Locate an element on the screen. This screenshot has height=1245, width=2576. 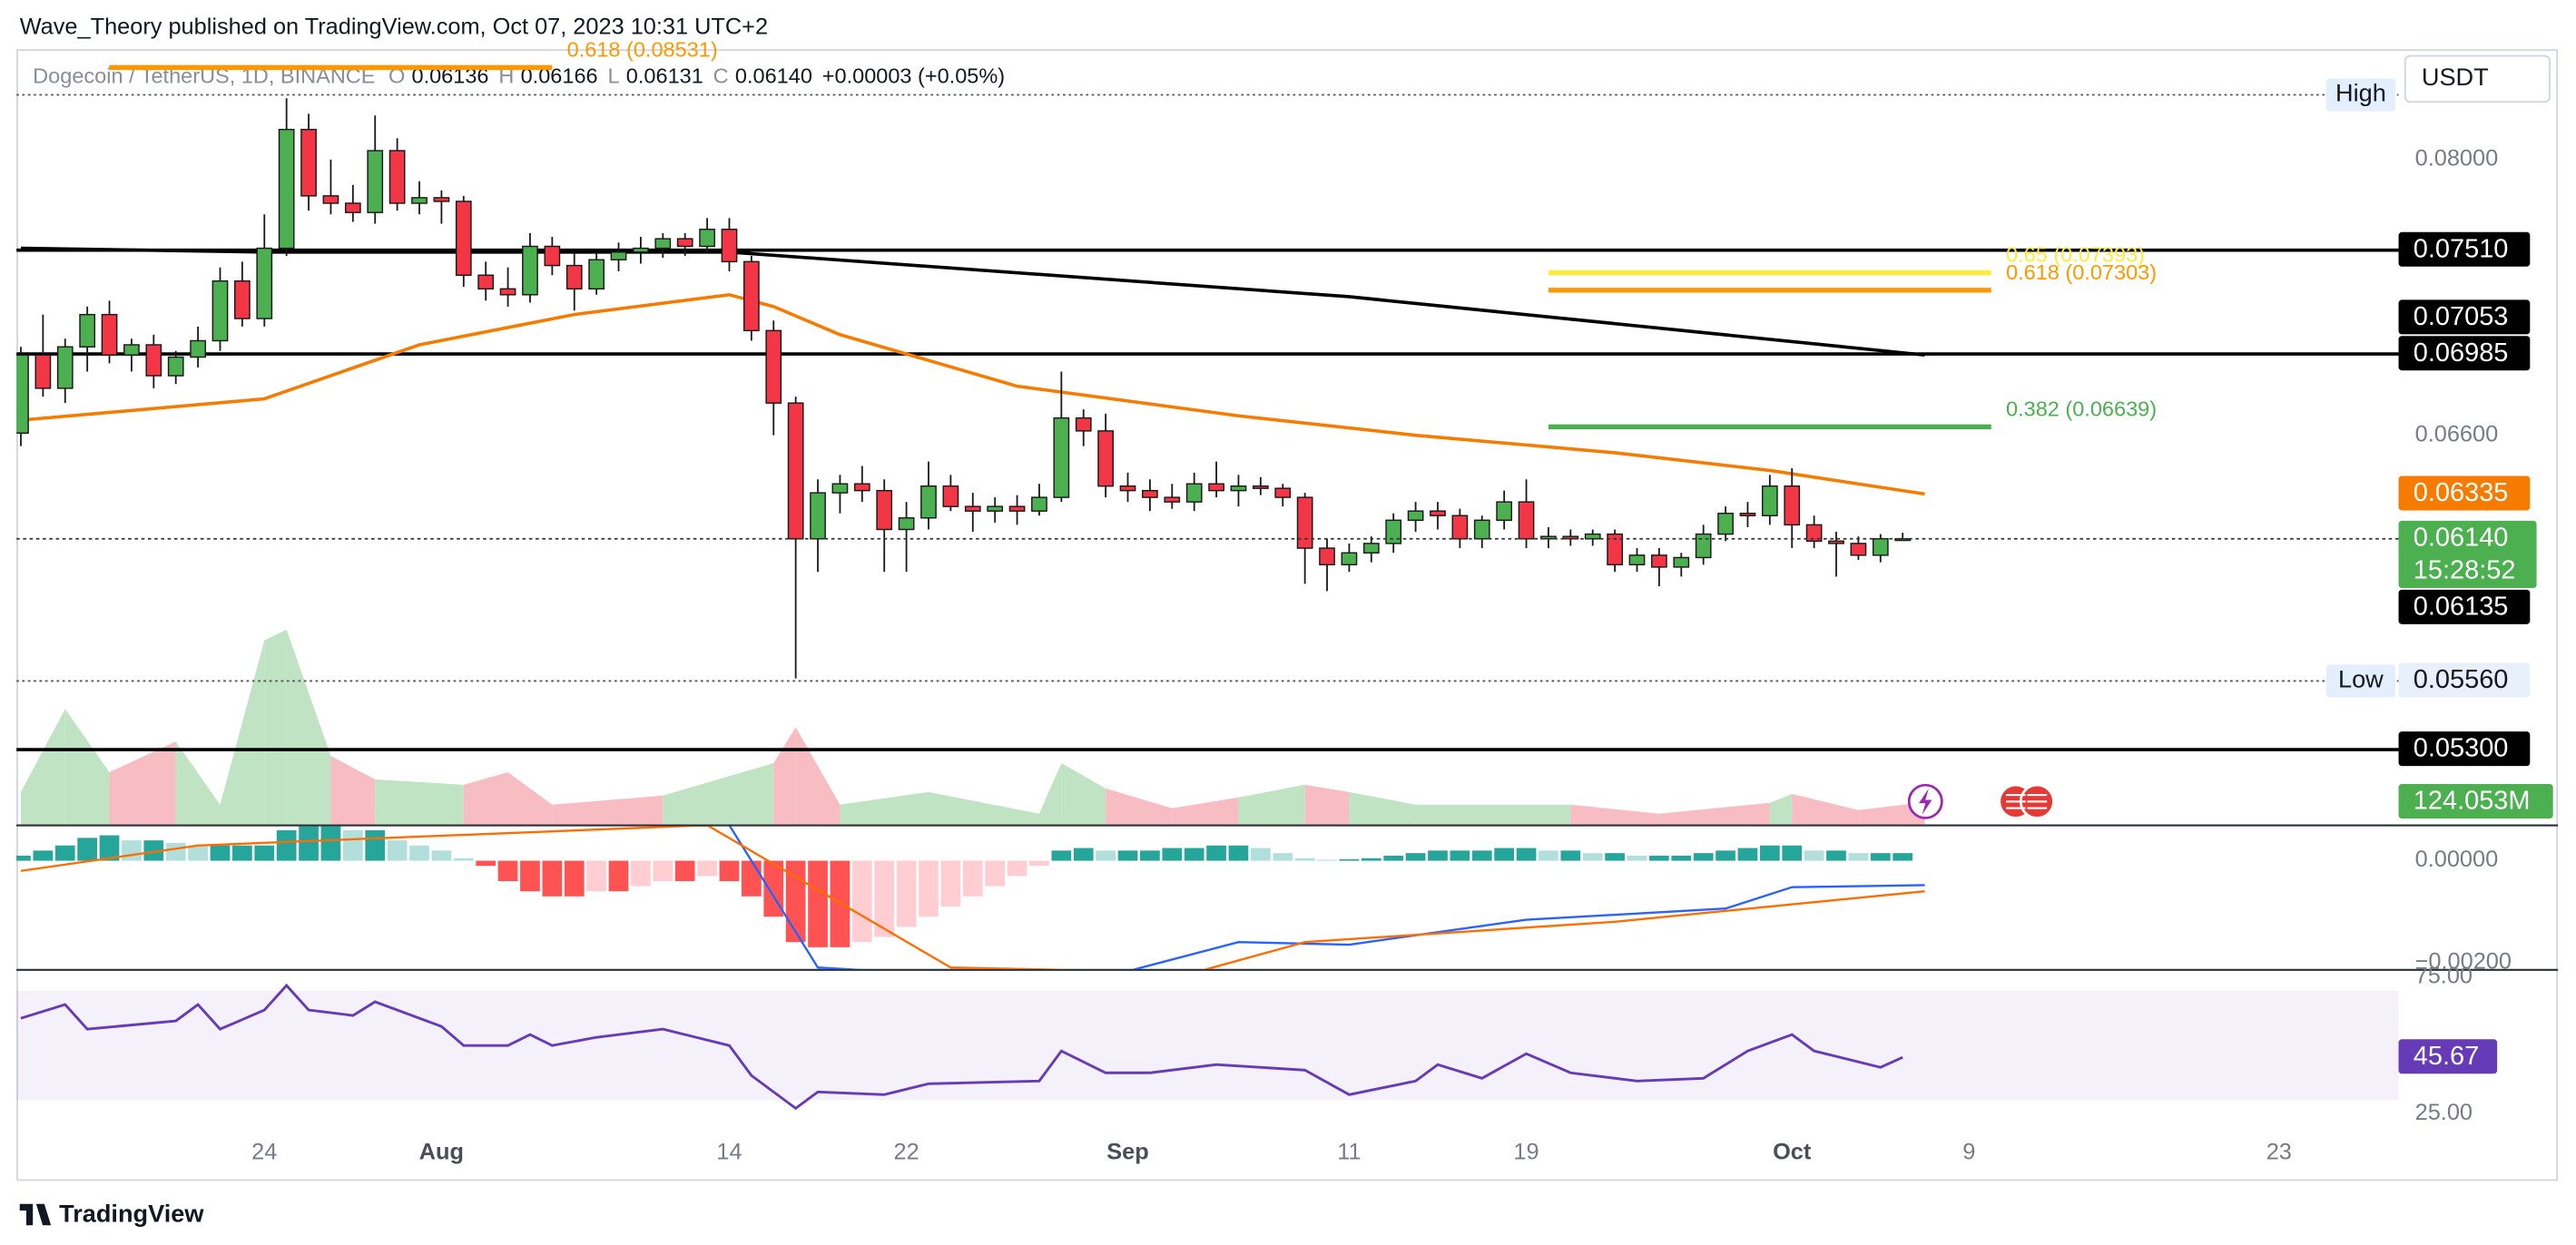
currency: USDT is located at coordinates (2455, 77).